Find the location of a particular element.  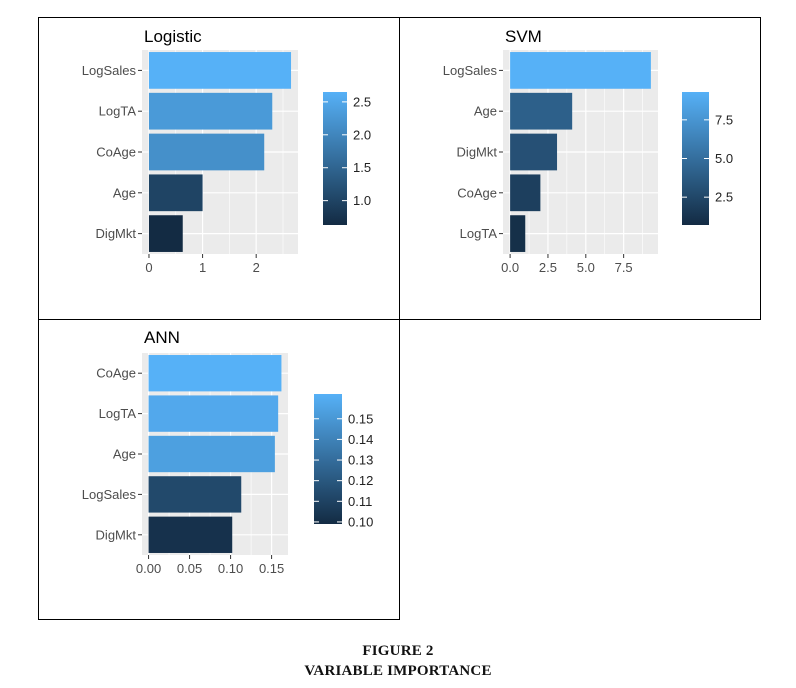

x-tick-label: 0 is located at coordinates (148, 267).